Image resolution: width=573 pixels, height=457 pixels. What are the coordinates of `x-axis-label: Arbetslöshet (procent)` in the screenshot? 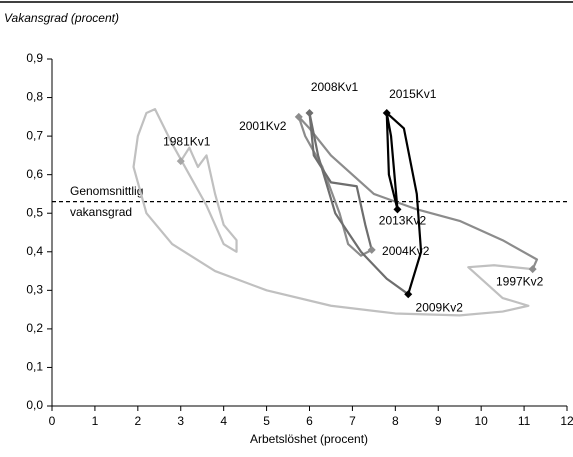 It's located at (309, 439).